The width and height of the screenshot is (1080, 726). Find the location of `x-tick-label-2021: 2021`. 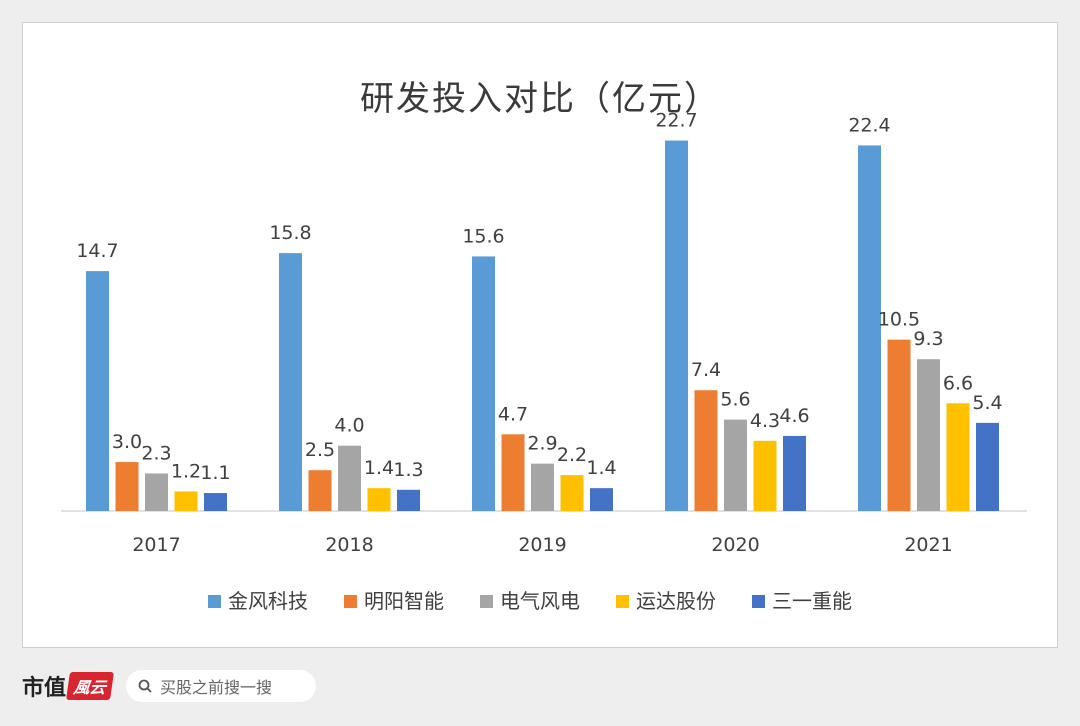

x-tick-label-2021: 2021 is located at coordinates (928, 545).